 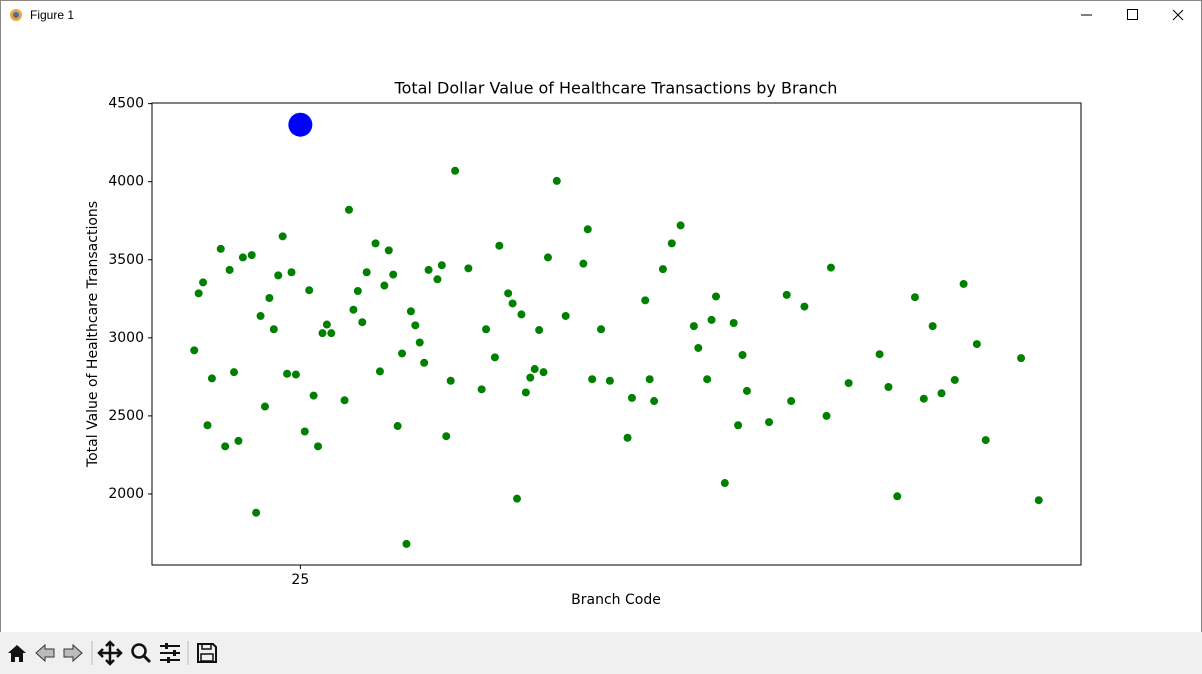 I want to click on x-axis-label: Branch Code, so click(x=616, y=600).